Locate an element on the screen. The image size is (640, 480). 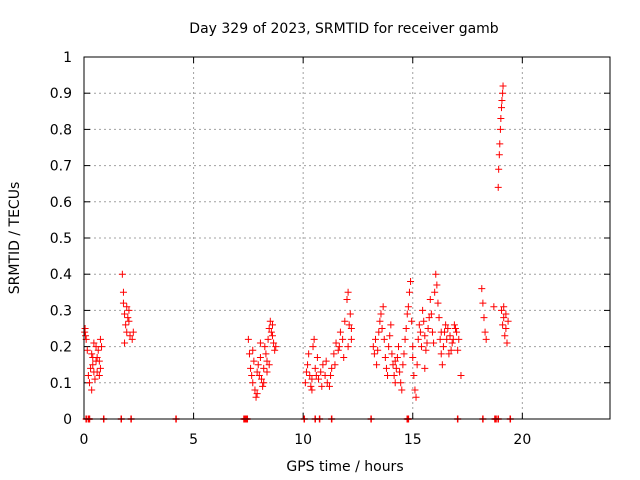
y-tick-label: 0.6 is located at coordinates (61, 203).